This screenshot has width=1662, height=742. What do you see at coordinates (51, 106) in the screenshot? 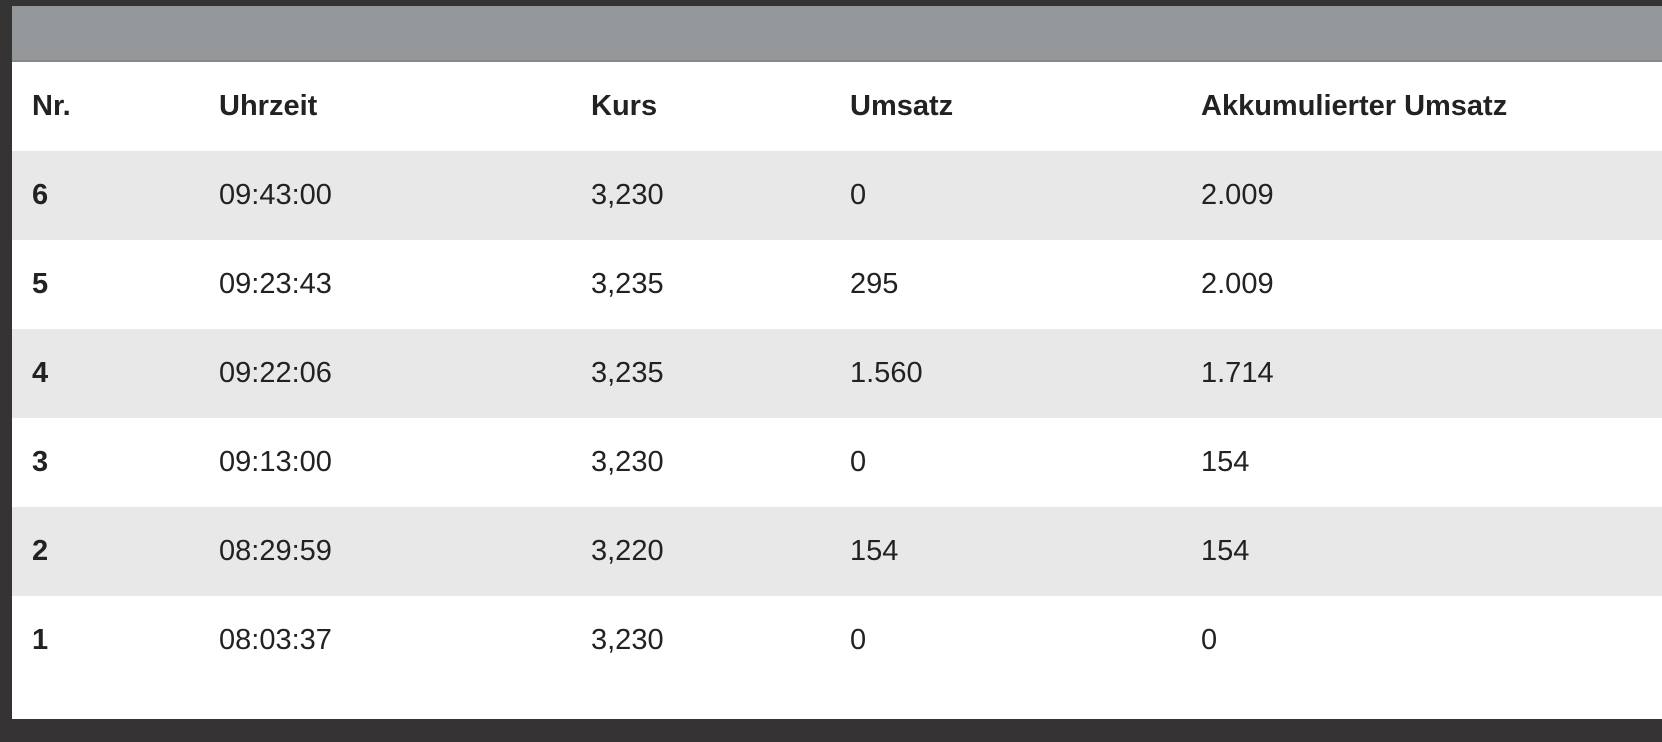
I see `column-header-nr: Nr.` at bounding box center [51, 106].